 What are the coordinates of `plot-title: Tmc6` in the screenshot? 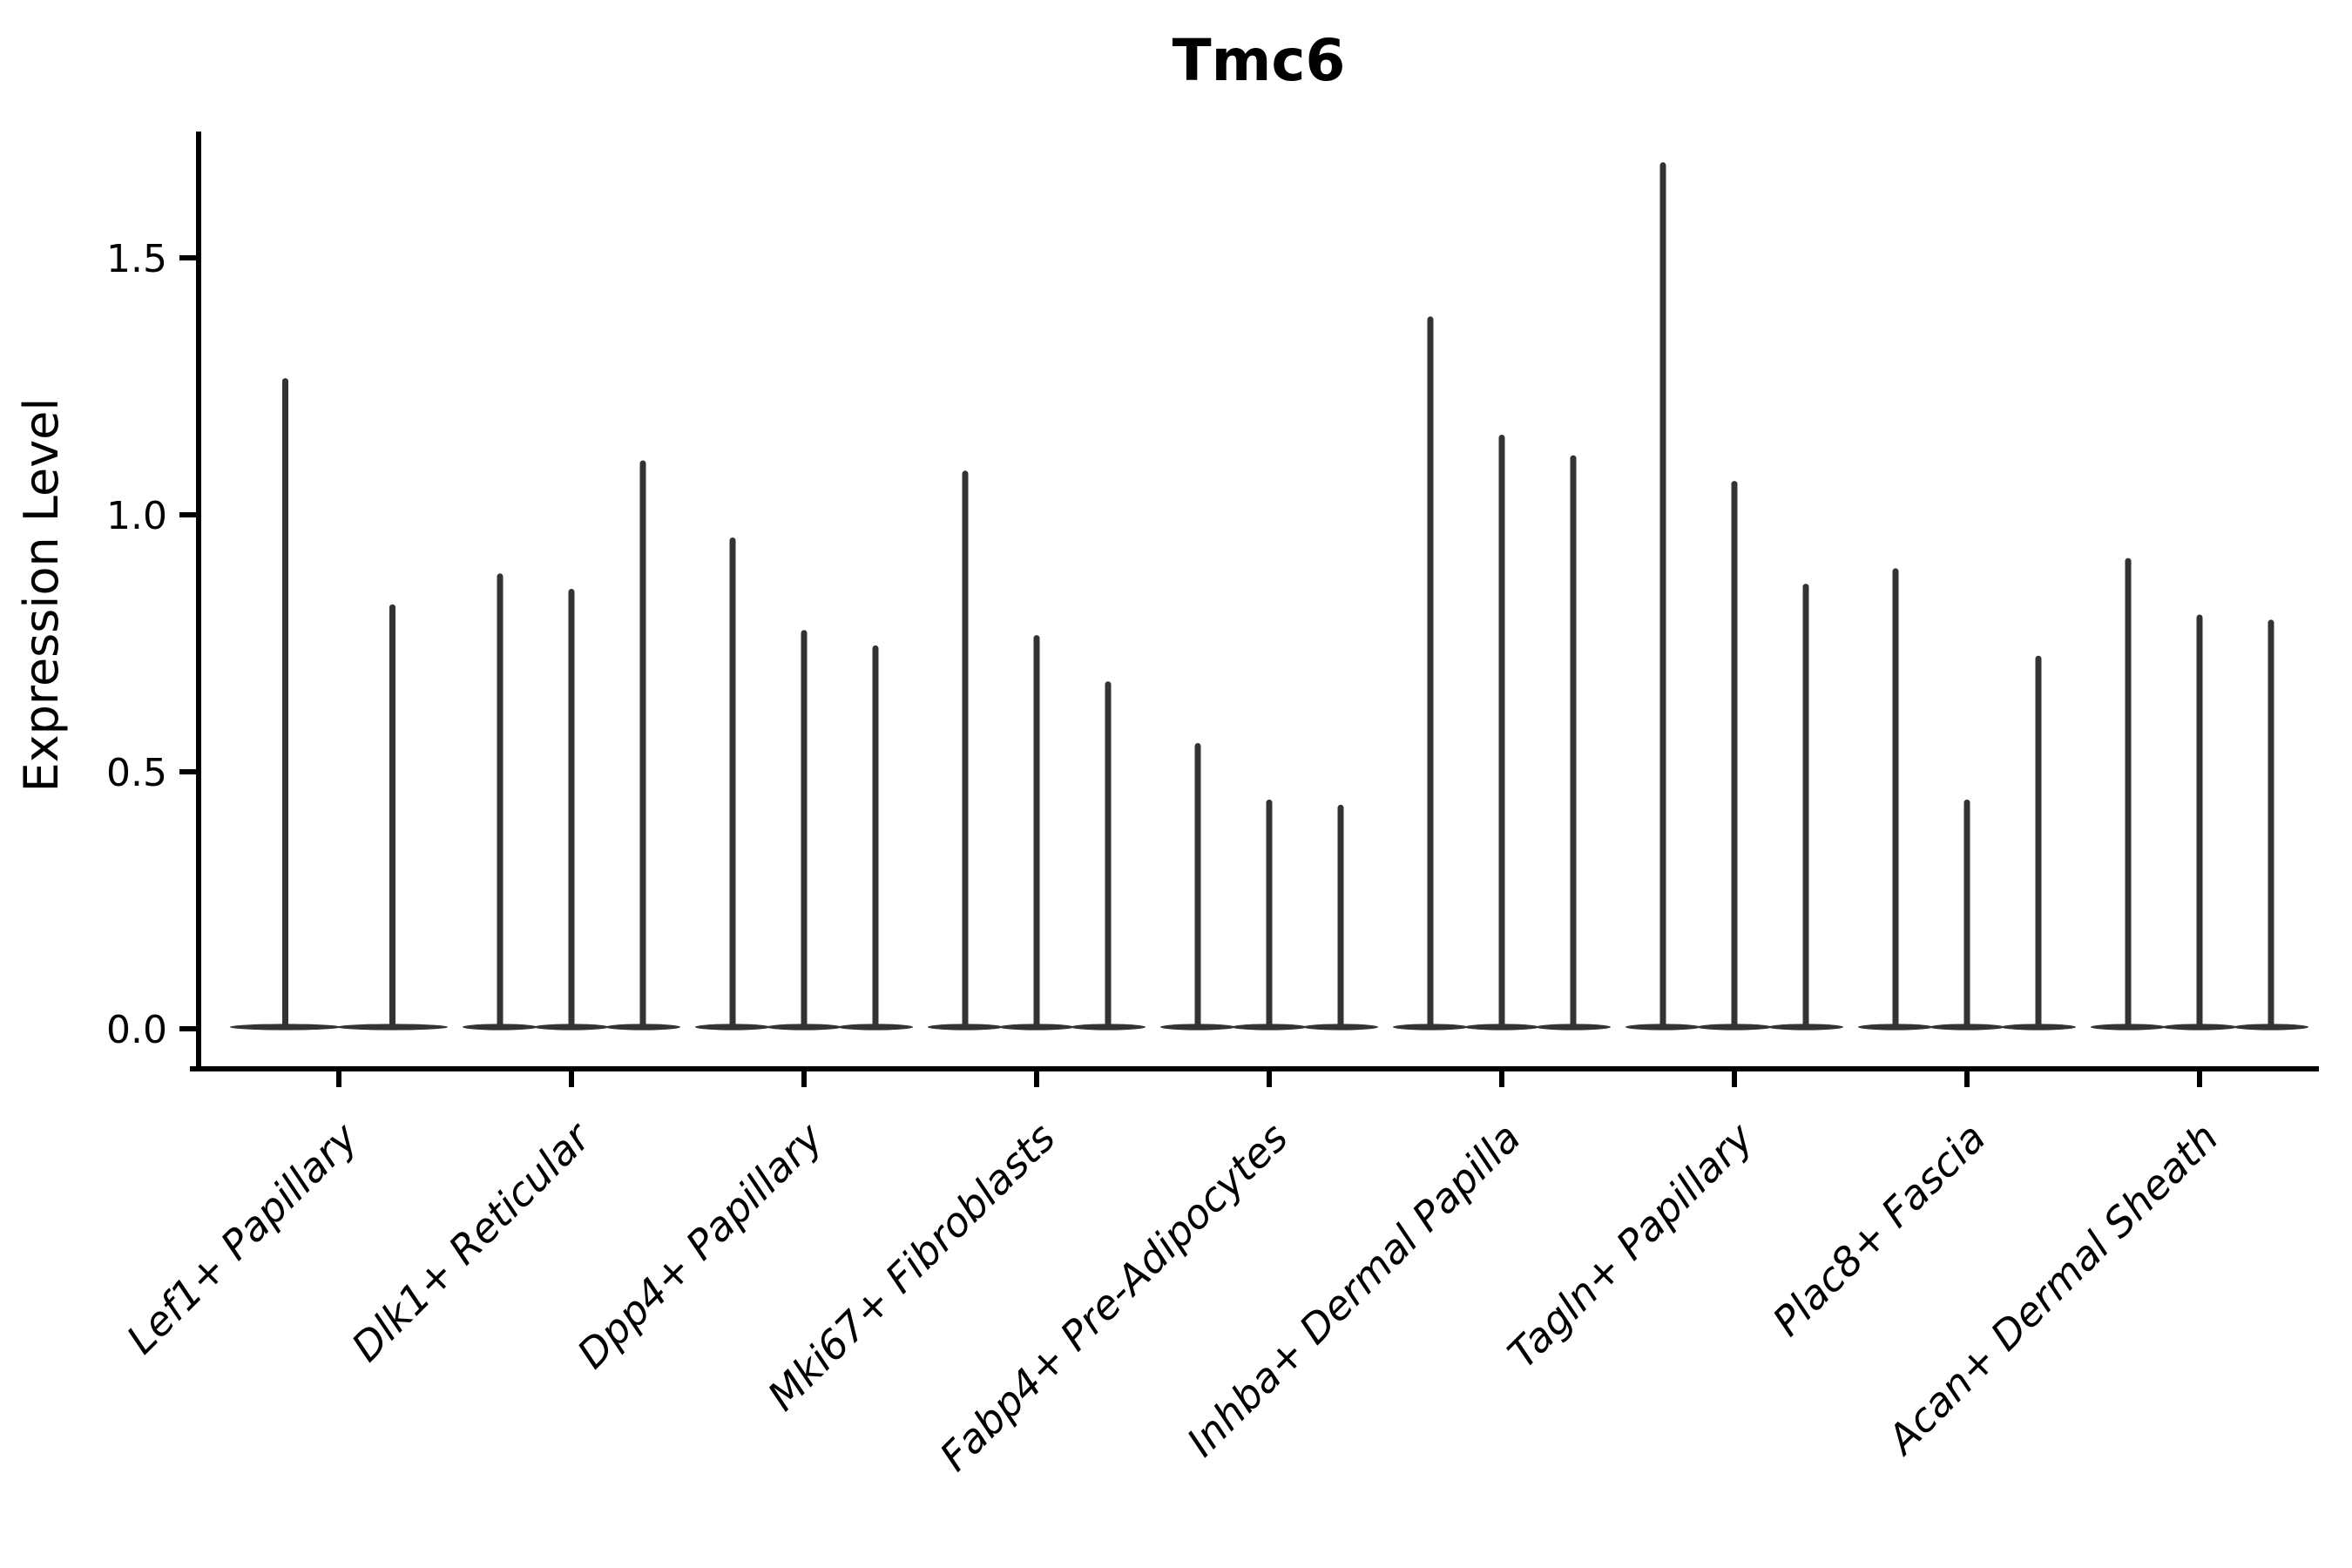 It's located at (1260, 61).